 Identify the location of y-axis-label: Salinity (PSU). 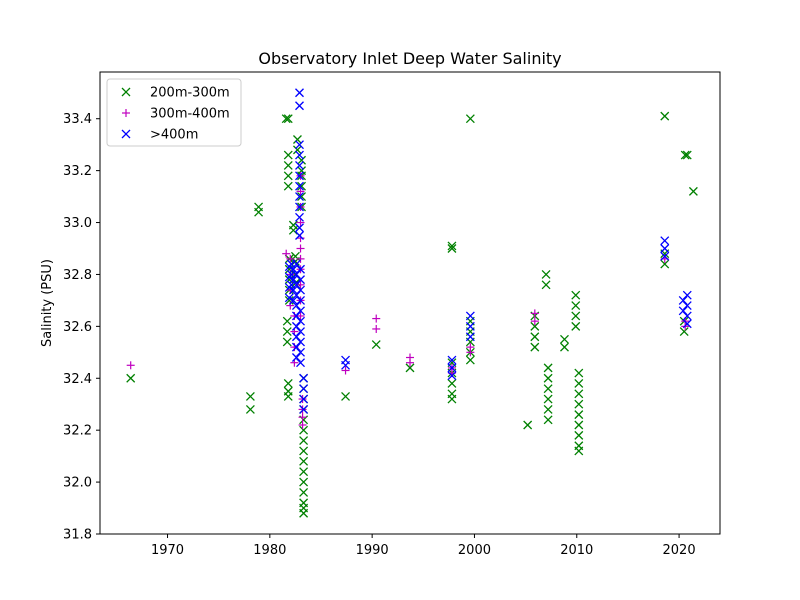
(47, 303).